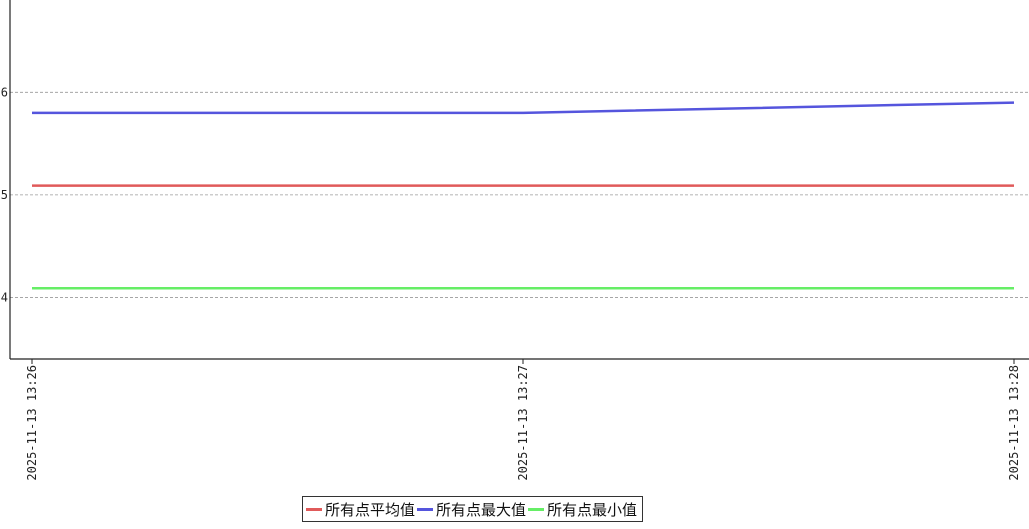 The width and height of the screenshot is (1029, 529). I want to click on legend-item-3: 所有点最小值, so click(582, 509).